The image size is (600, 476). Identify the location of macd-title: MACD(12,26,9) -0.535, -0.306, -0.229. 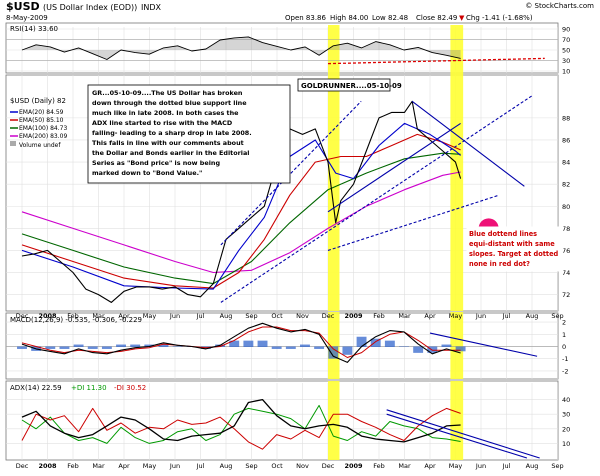
(76, 320).